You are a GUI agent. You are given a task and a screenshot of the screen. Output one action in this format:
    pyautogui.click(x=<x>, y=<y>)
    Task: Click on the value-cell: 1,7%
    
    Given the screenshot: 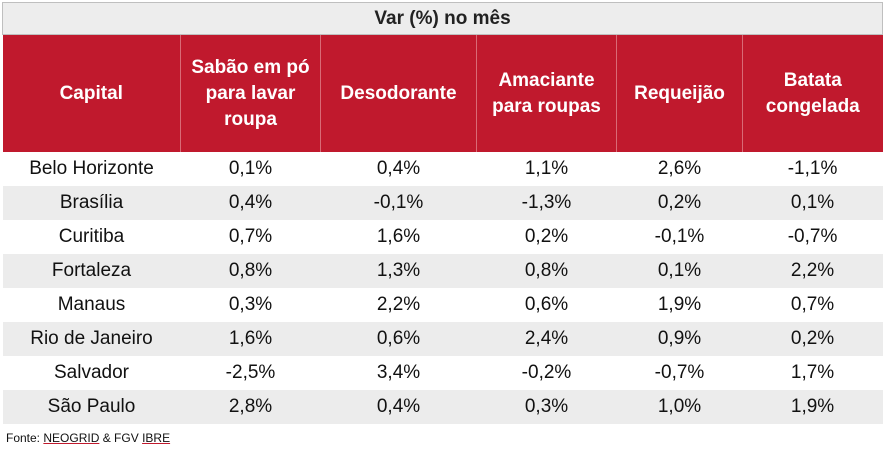 What is the action you would take?
    pyautogui.click(x=812, y=373)
    